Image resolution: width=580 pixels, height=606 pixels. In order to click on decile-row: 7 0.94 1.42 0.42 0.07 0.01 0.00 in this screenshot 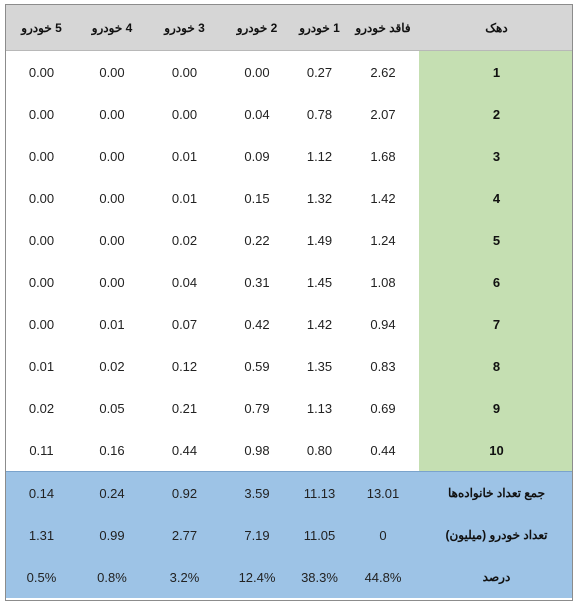, I will do `click(289, 324)`.